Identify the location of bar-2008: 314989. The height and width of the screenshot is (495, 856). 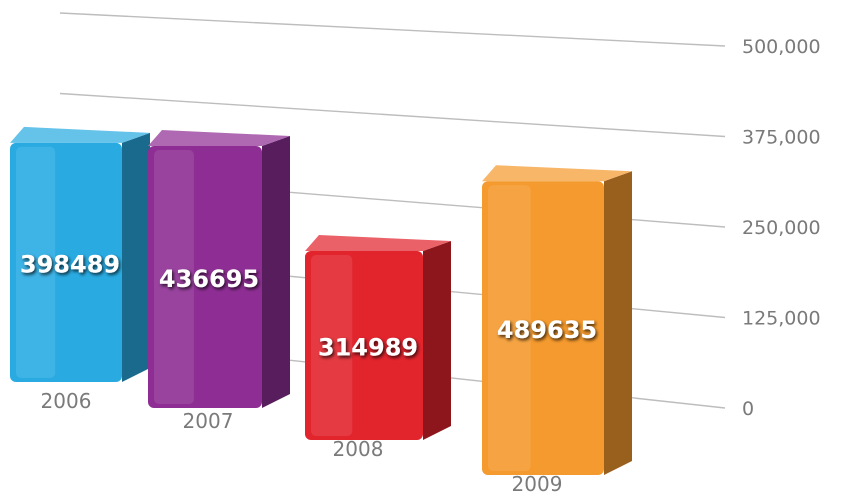
(378, 337).